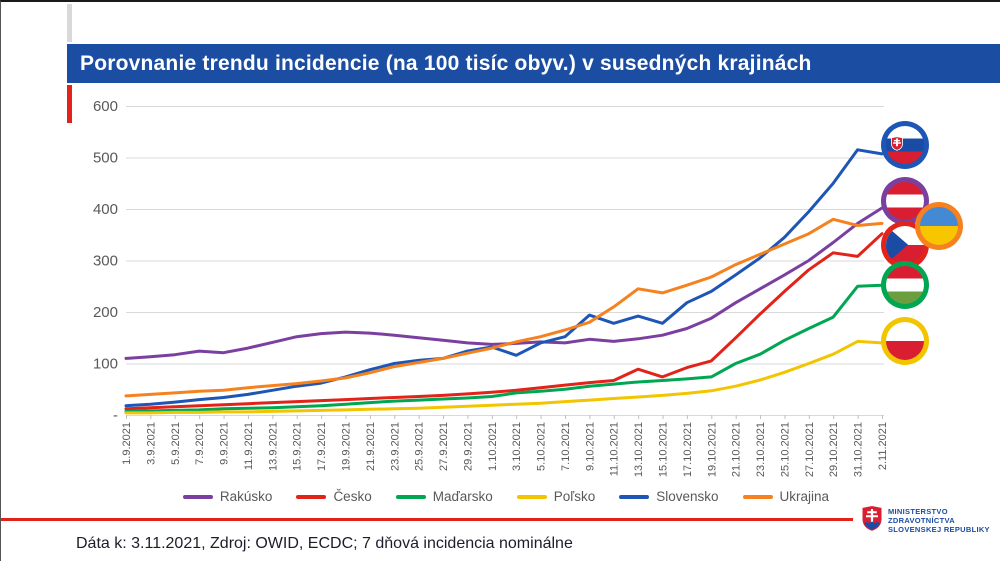  What do you see at coordinates (542, 446) in the screenshot?
I see `x-axis-label-5.10.2021: 5.10.2021` at bounding box center [542, 446].